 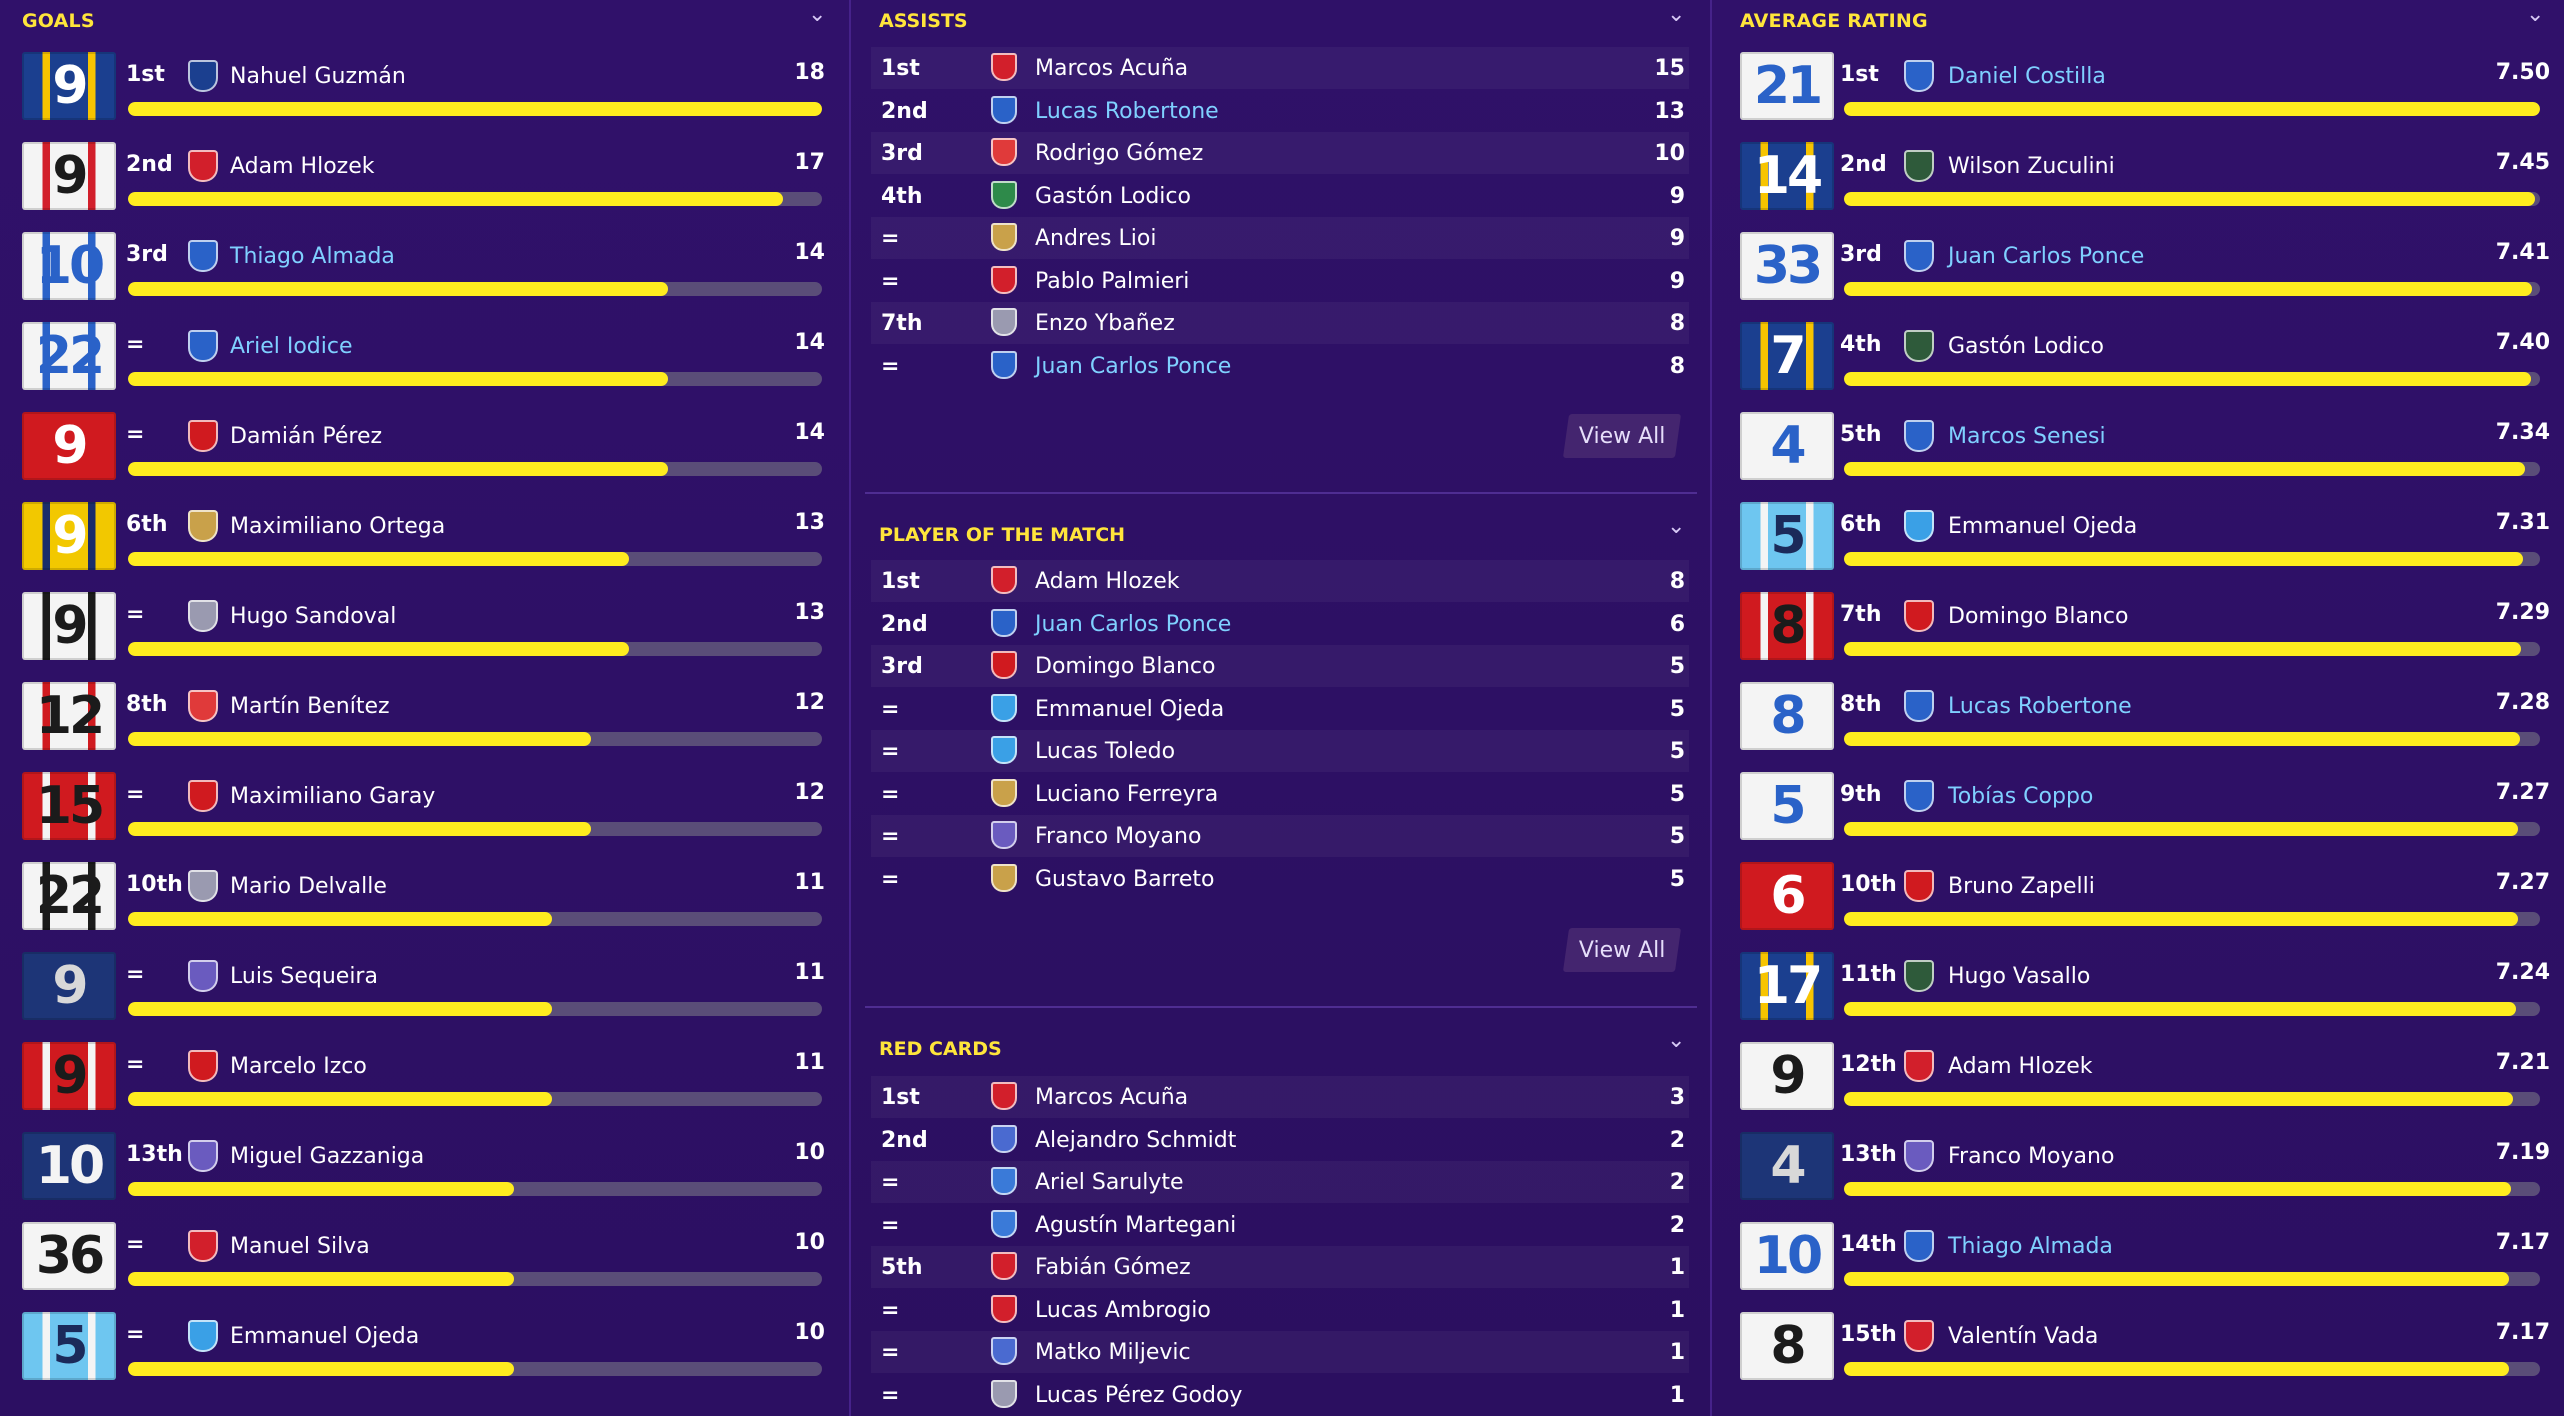 I want to click on avg_rating-row: 8 15th Valentín Vada 7.17, so click(x=2138, y=1347).